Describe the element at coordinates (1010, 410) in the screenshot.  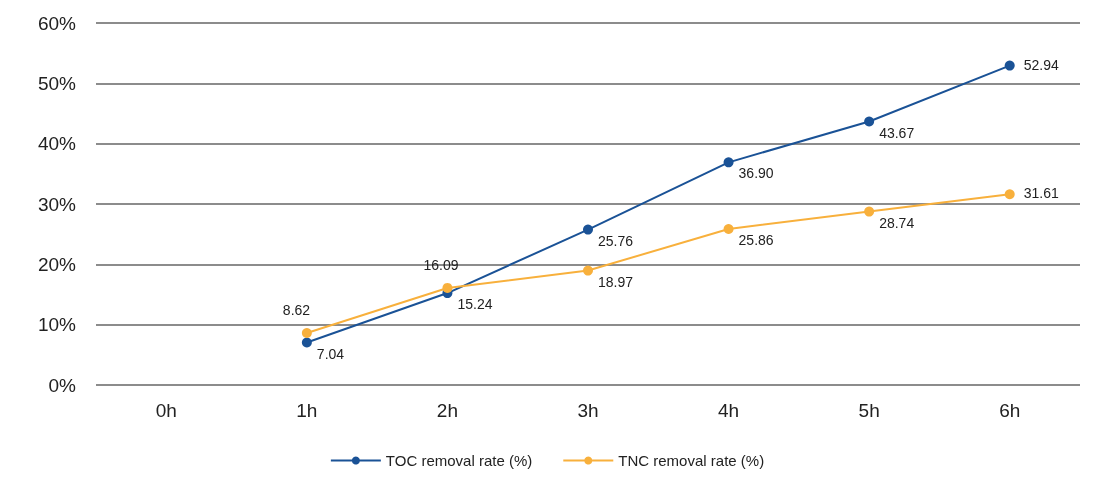
I see `x-tick-label: 6h` at that location.